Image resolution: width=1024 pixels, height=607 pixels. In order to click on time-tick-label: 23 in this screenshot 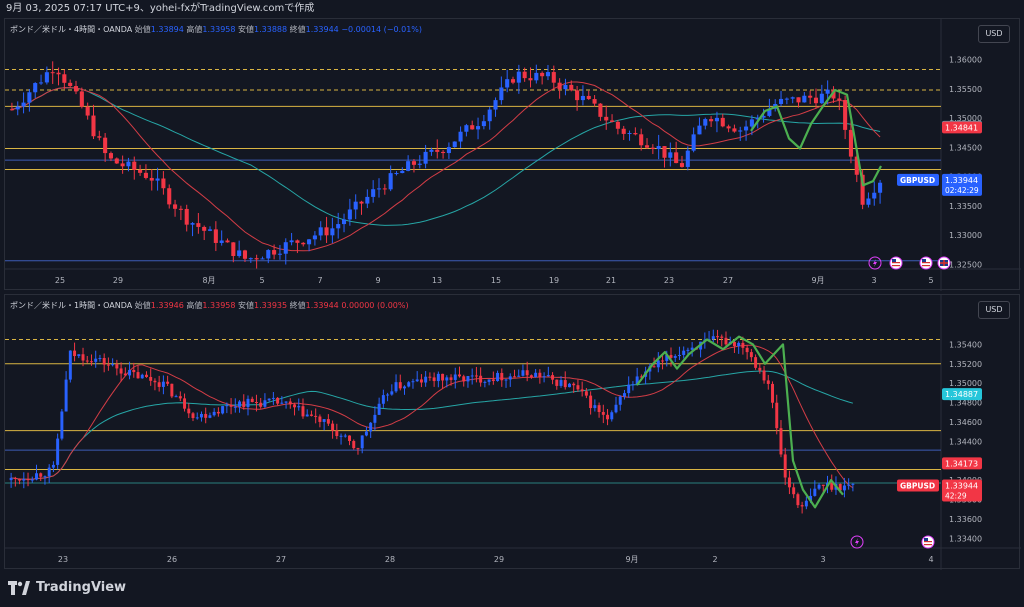, I will do `click(669, 280)`.